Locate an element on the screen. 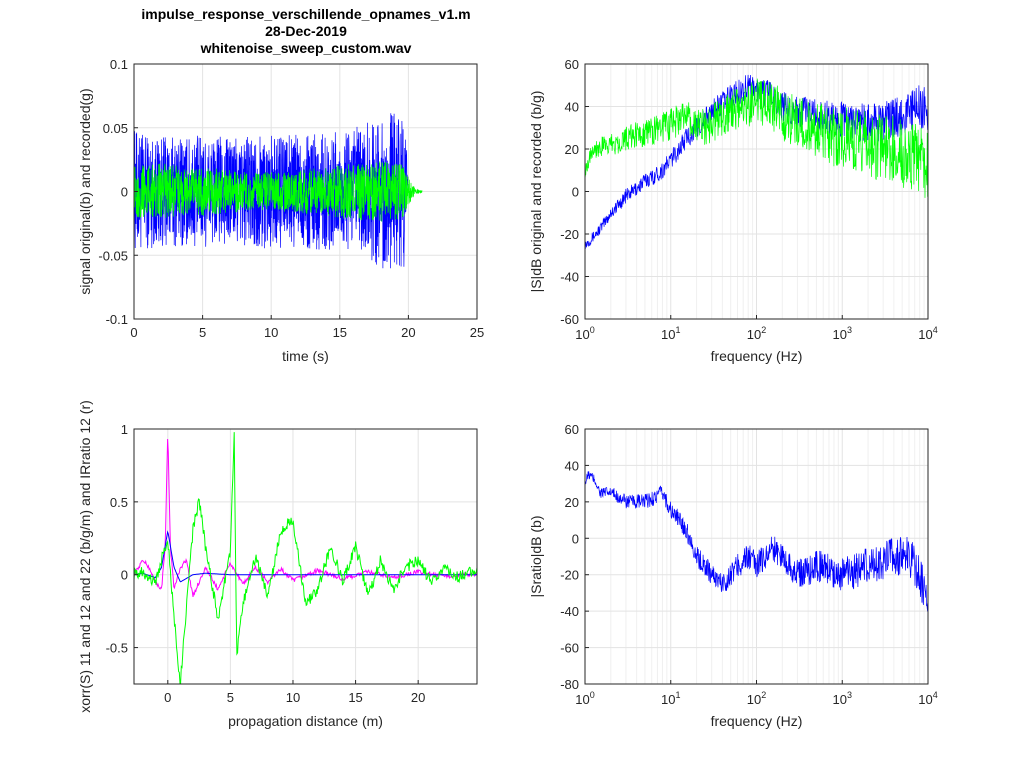 Image resolution: width=1024 pixels, height=768 pixels. y-axis-label: signal original(b) and recorded(g) is located at coordinates (85, 191).